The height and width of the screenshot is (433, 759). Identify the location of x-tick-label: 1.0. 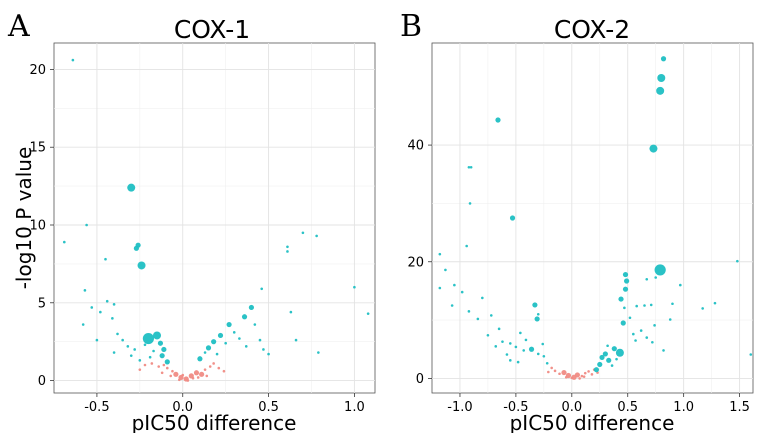
(683, 407).